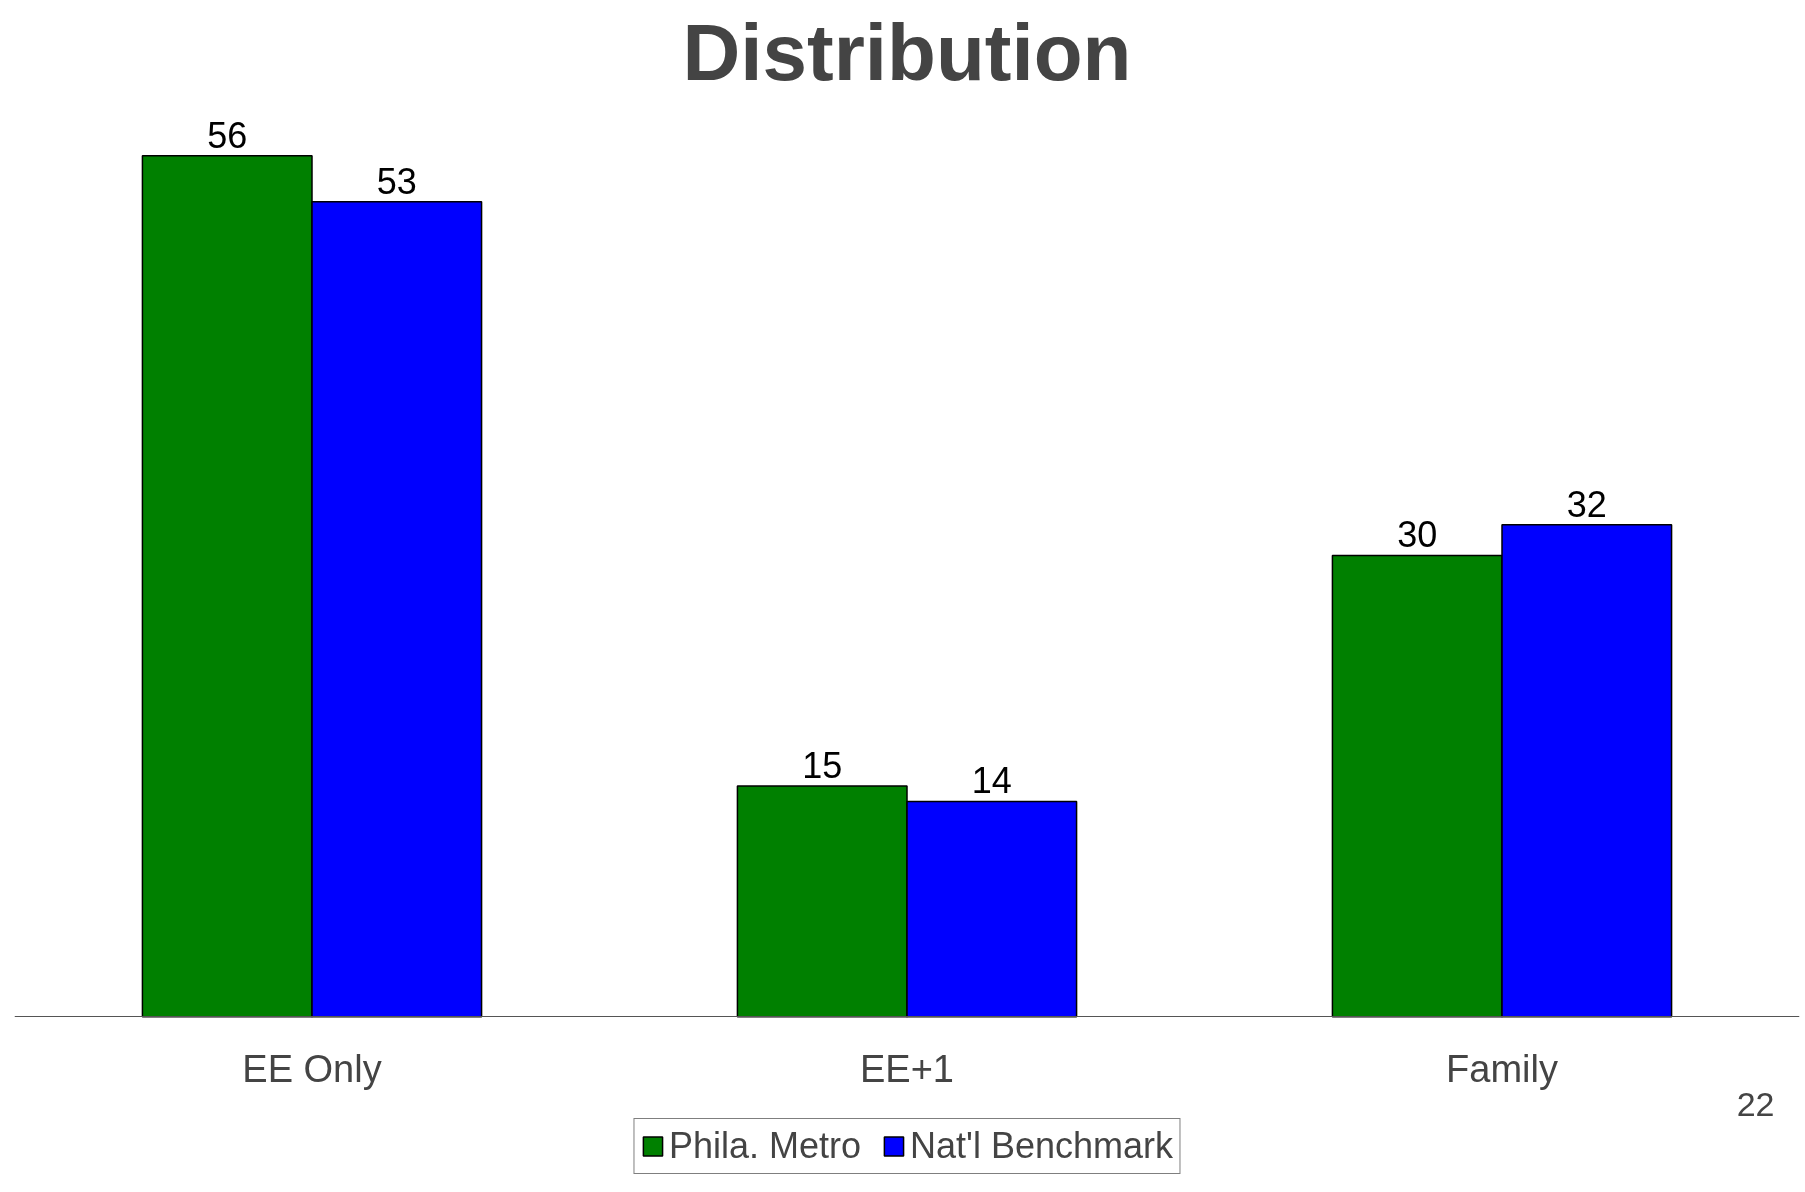 The height and width of the screenshot is (1192, 1805). Describe the element at coordinates (1042, 1146) in the screenshot. I see `legend-label: Nat'l Benchmark` at that location.